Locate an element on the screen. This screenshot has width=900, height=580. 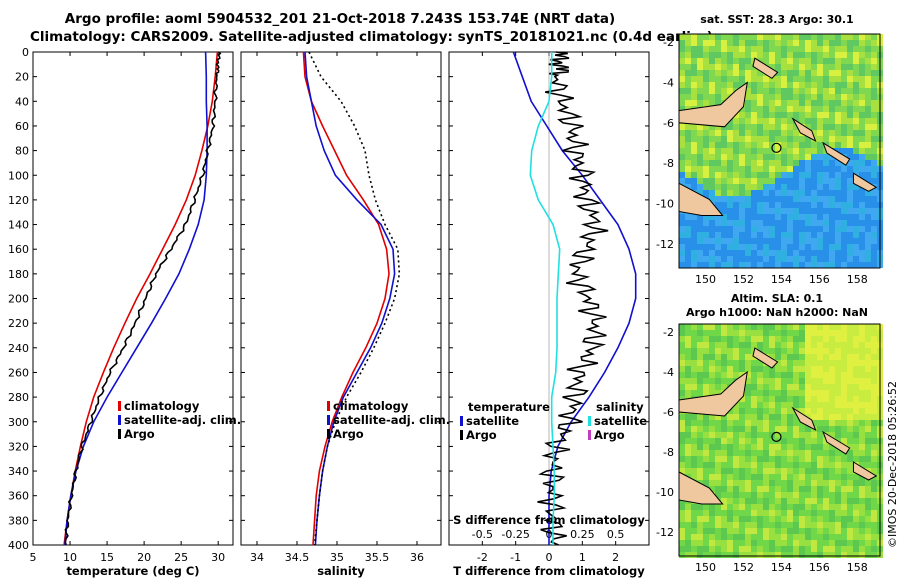
temperature-climatology-line is located at coordinates (141, 298).